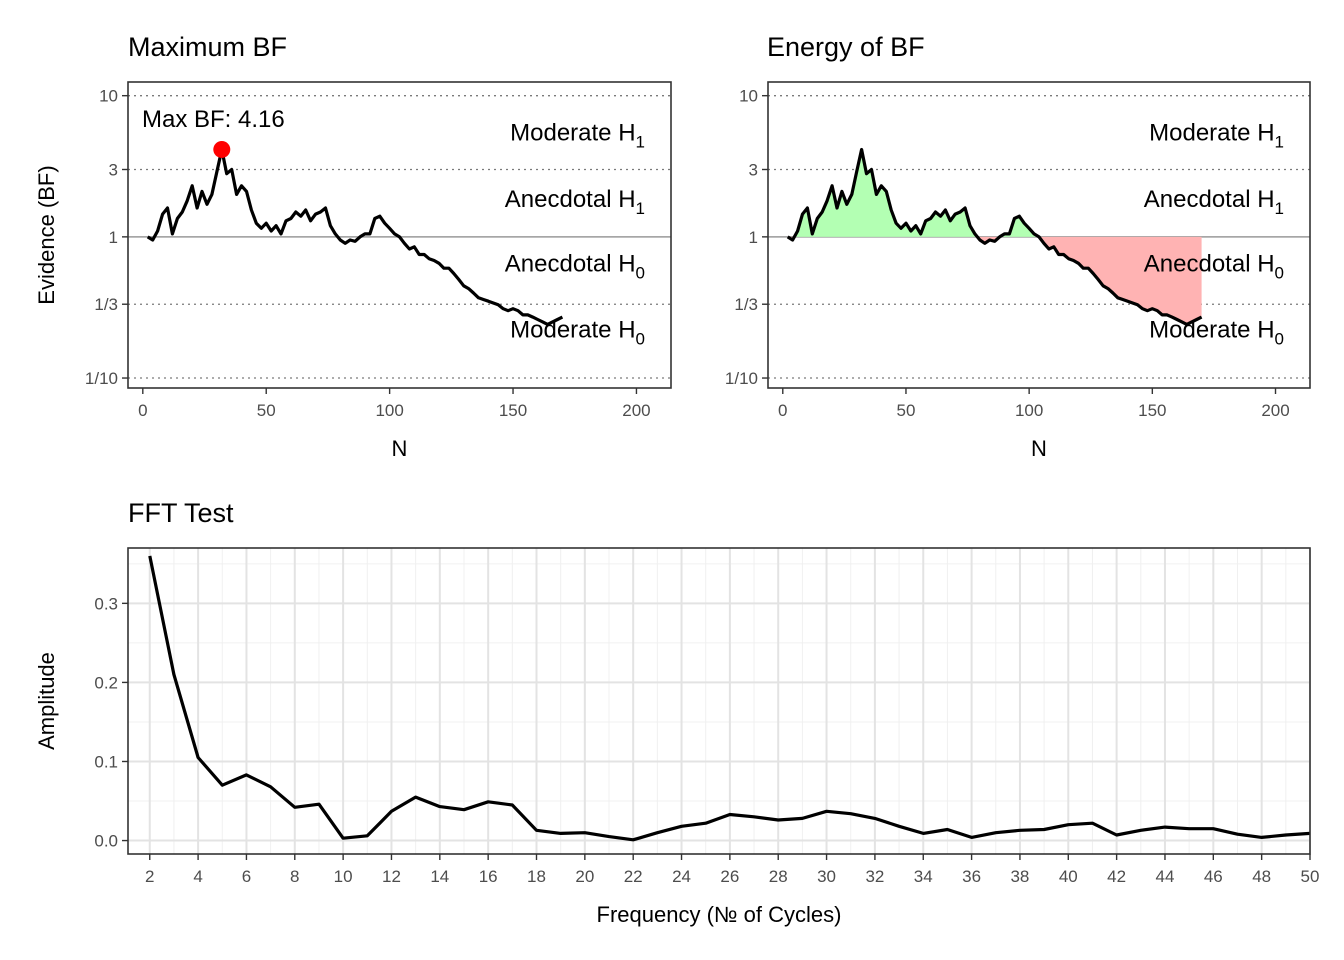 Image resolution: width=1344 pixels, height=960 pixels. Describe the element at coordinates (971, 876) in the screenshot. I see `x-tick-label: 36` at that location.